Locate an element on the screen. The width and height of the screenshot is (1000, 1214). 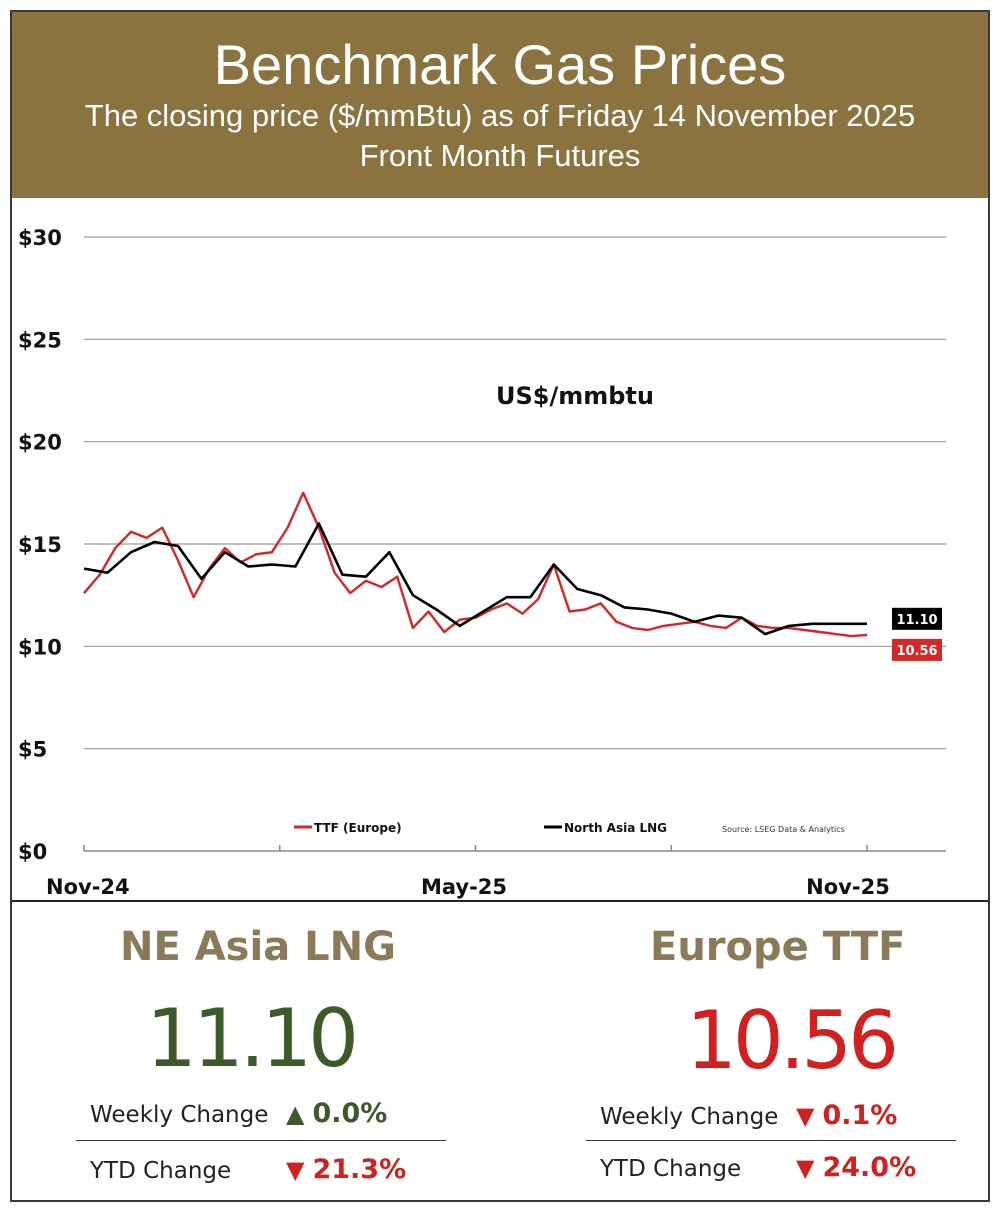
x-tick-label: Nov-25 is located at coordinates (848, 887).